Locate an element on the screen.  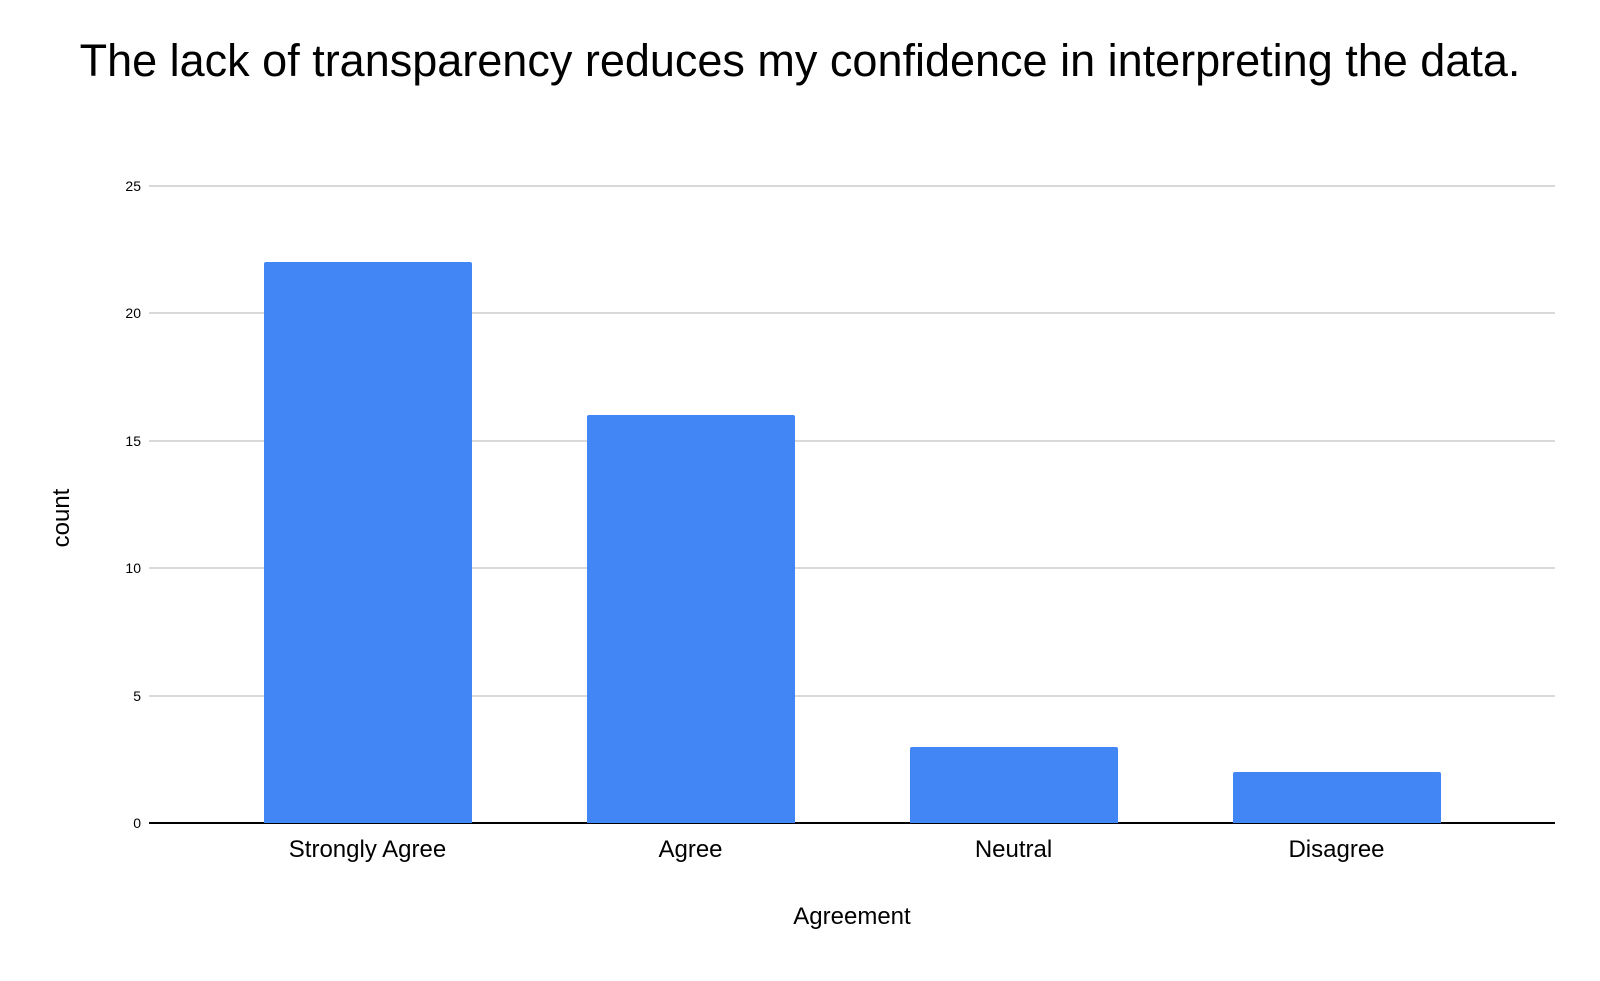
bar-agree is located at coordinates (690, 619).